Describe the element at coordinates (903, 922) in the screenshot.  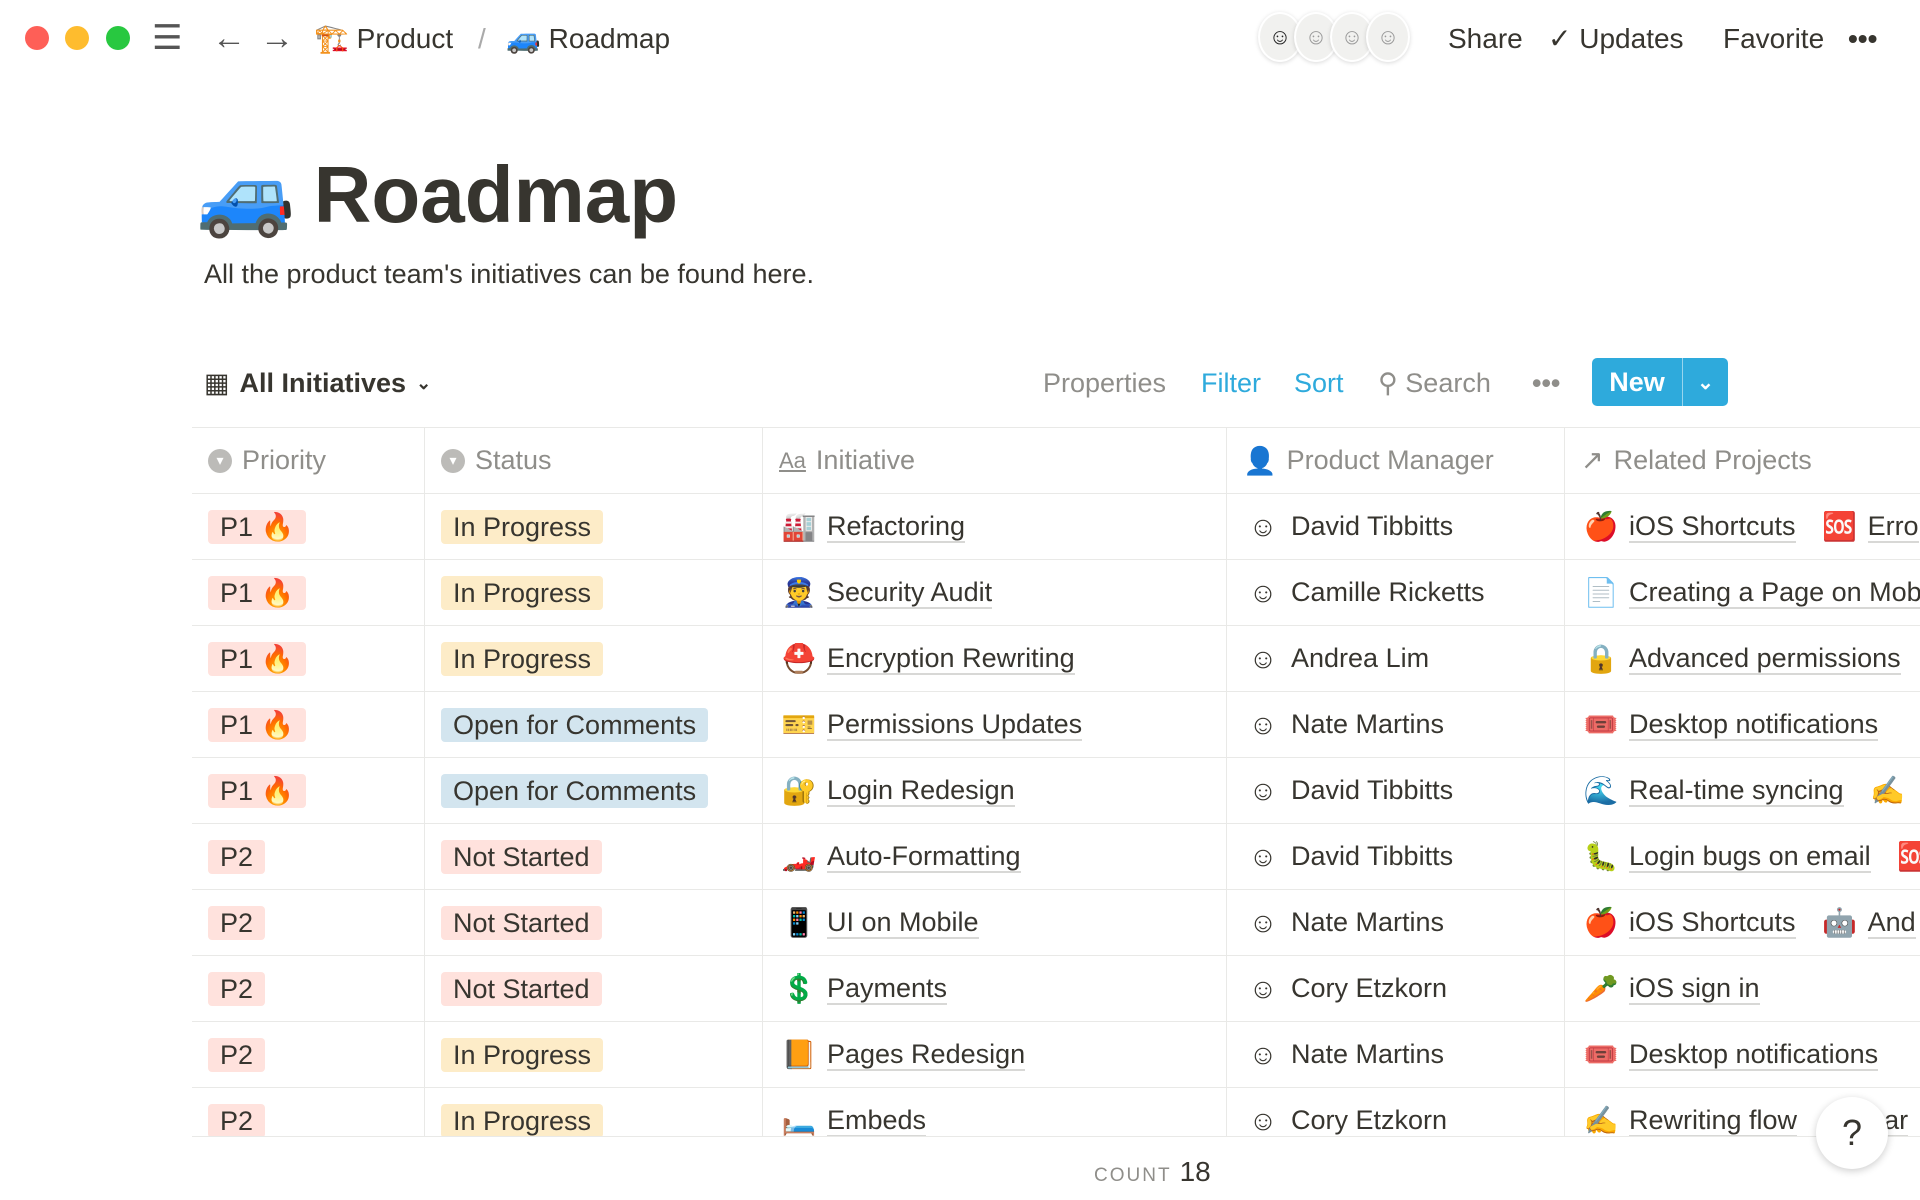
I see `initiative-link: UI on Mobile` at that location.